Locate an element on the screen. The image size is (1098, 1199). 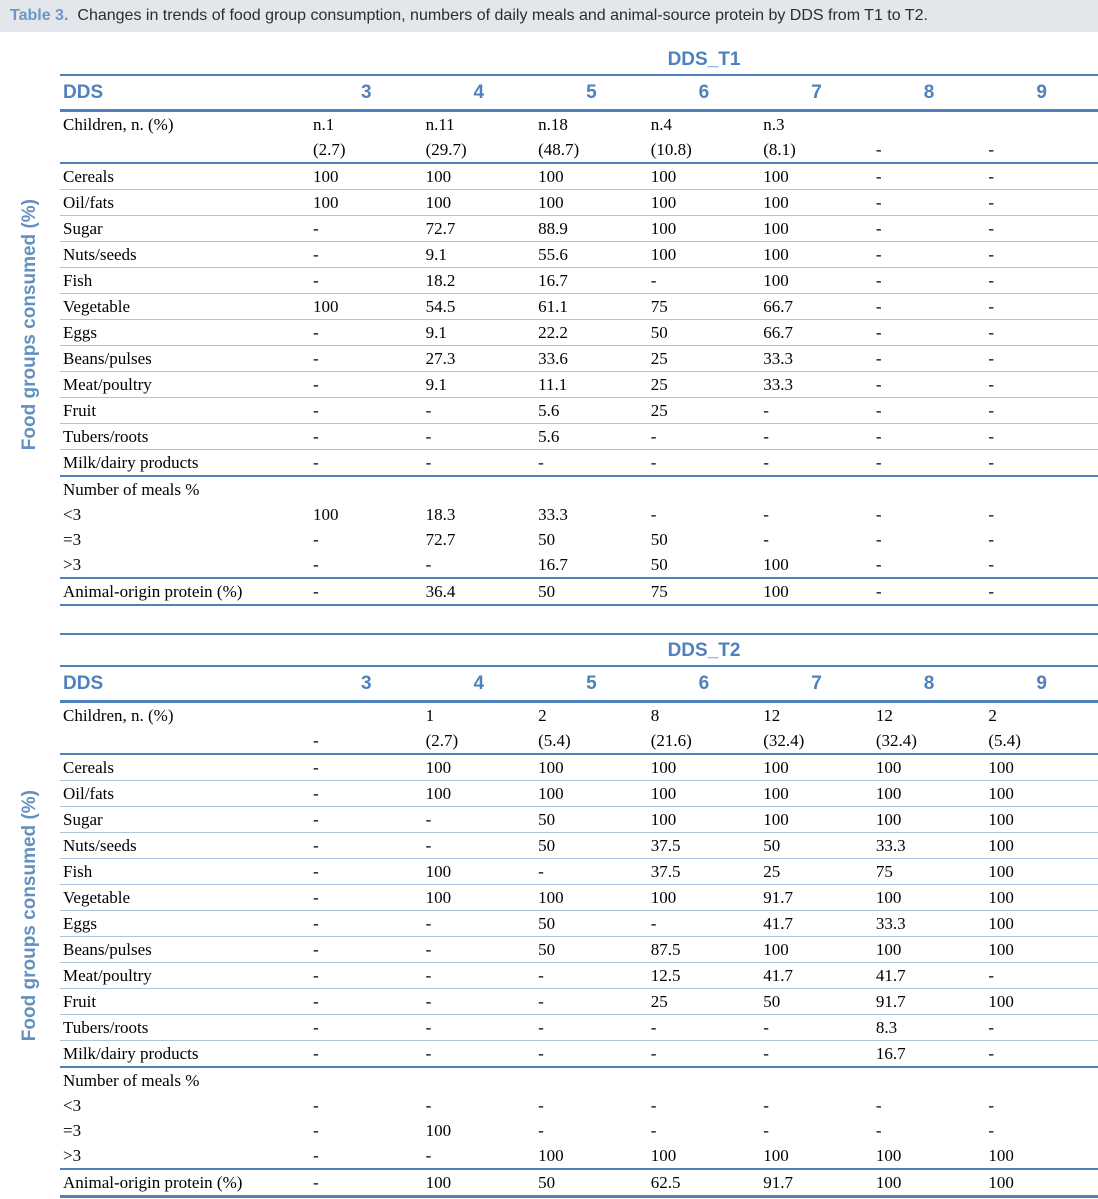
food-group-value: 55.6 is located at coordinates (591, 254).